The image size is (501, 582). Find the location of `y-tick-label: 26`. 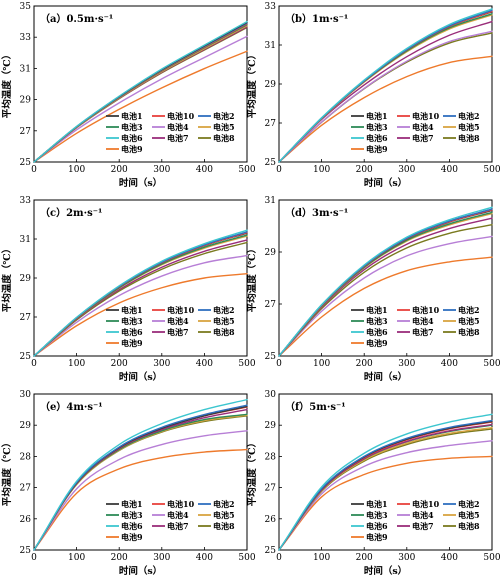

y-tick-label: 26 is located at coordinates (26, 520).